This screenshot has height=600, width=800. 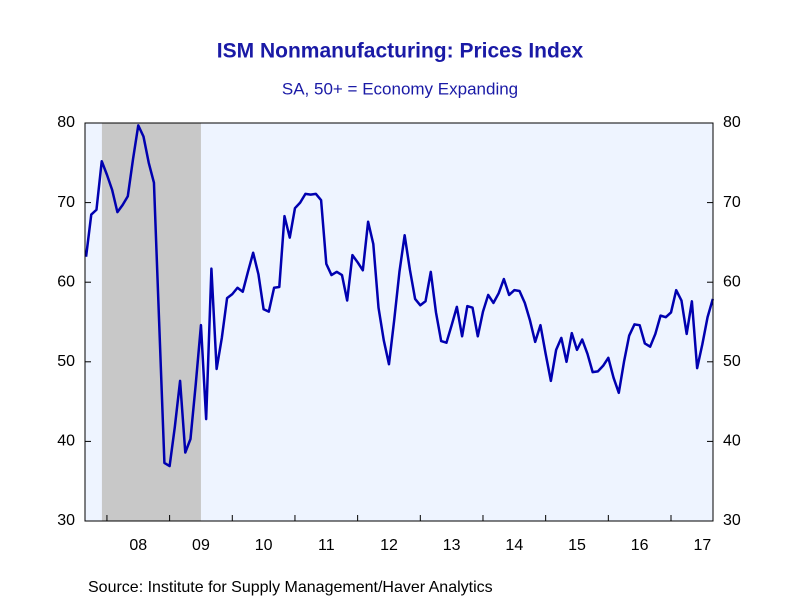 What do you see at coordinates (66, 520) in the screenshot?
I see `y-tick-label: 30` at bounding box center [66, 520].